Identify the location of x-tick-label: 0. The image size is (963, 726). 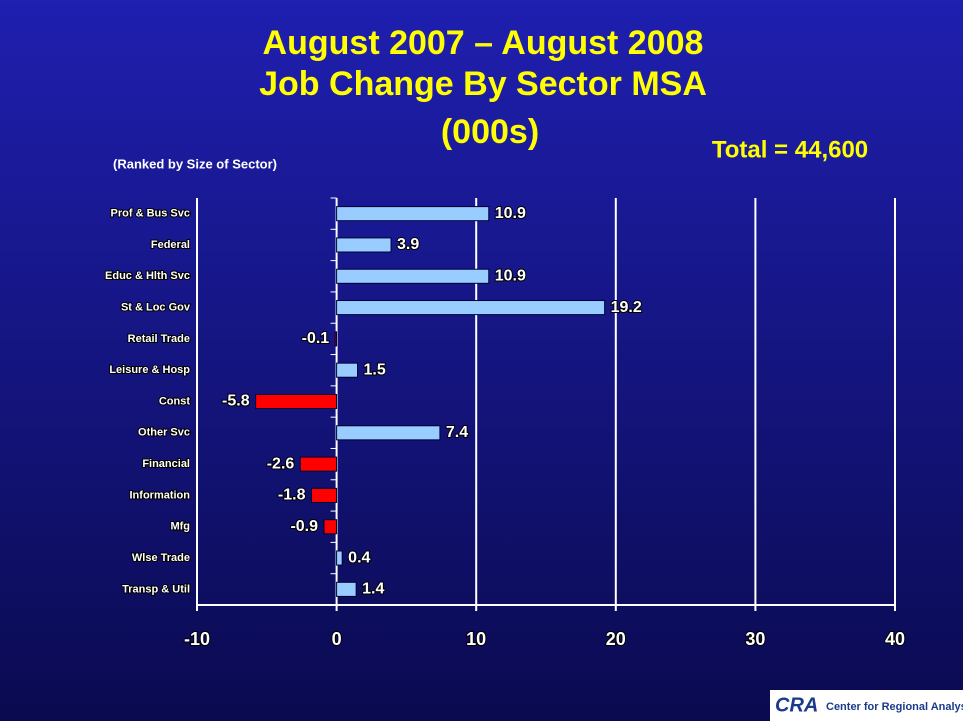
(337, 639).